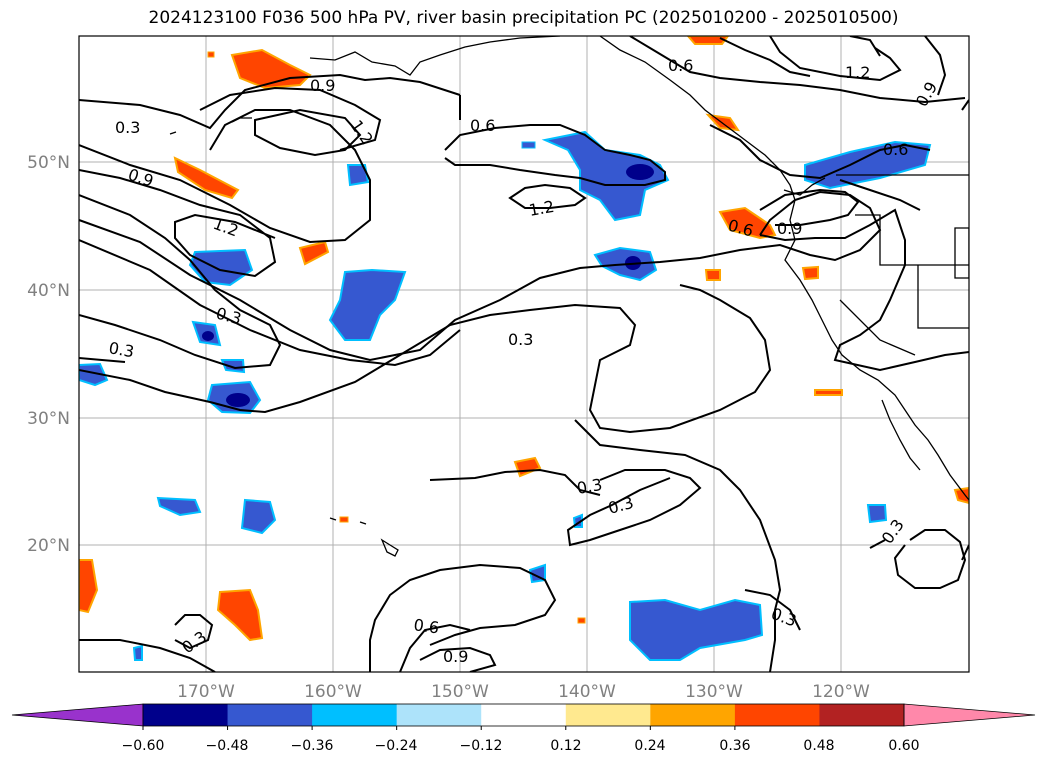 The image size is (1047, 765). I want to click on colorbar-tick-label: 0.48, so click(818, 746).